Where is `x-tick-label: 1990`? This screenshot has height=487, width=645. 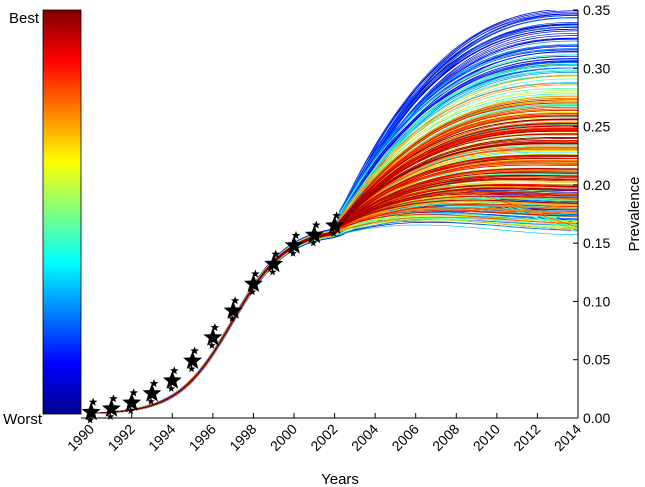
x-tick-label: 1990 is located at coordinates (80, 437).